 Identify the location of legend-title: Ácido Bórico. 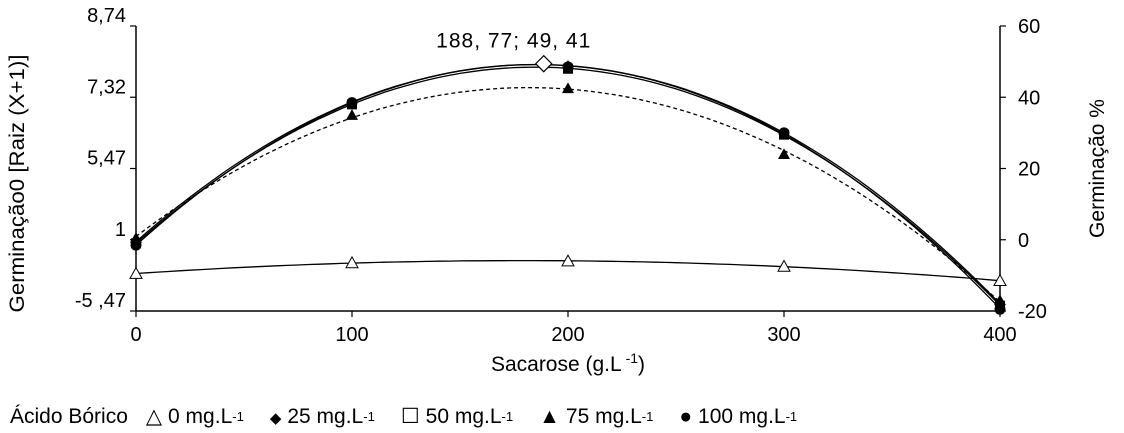
(69, 416).